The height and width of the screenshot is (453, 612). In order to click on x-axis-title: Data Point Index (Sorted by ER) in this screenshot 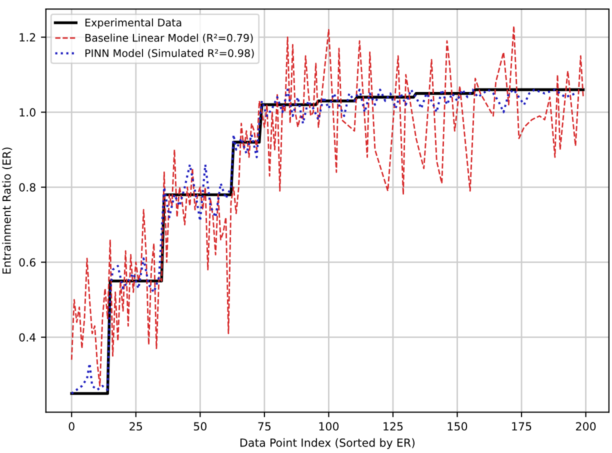, I will do `click(327, 444)`.